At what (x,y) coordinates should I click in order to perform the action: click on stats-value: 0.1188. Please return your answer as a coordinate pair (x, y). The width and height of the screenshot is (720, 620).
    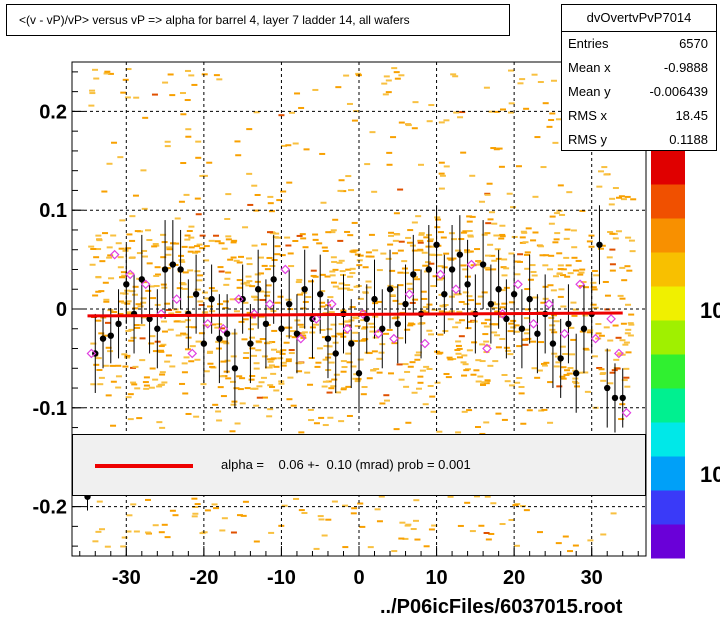
    Looking at the image, I should click on (688, 139).